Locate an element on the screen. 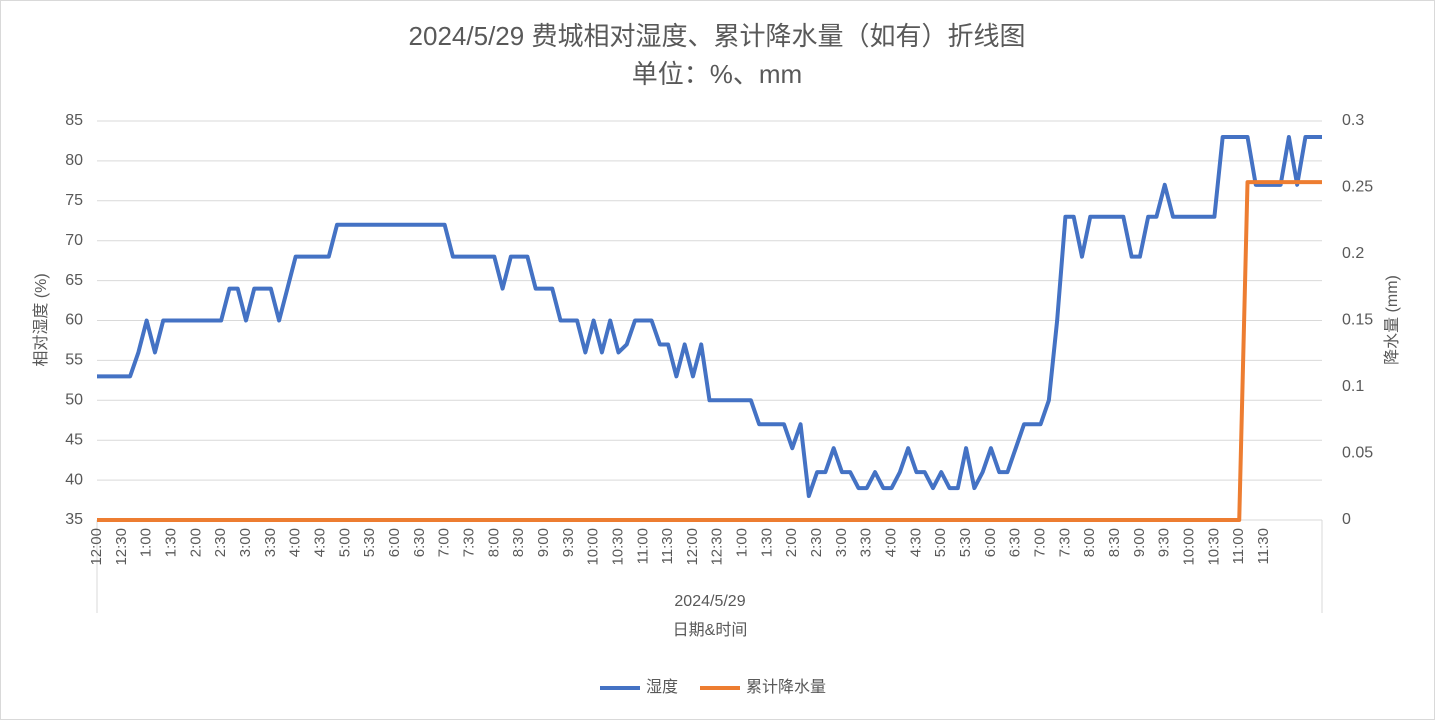  y2-axis-title: 降水量 (mm) is located at coordinates (1392, 320).